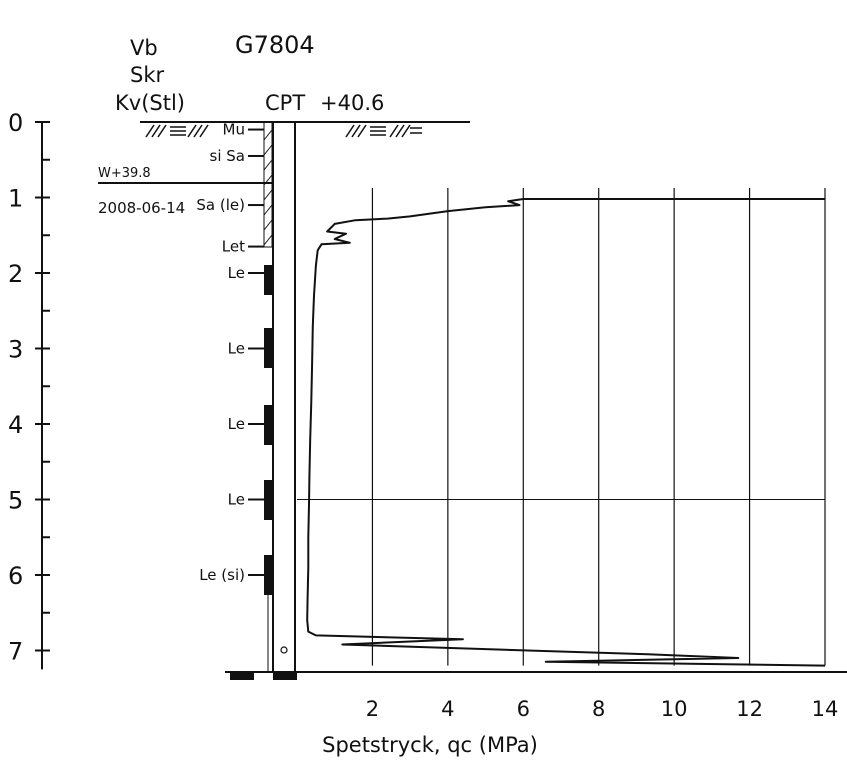 The image size is (847, 765). What do you see at coordinates (268, 396) in the screenshot?
I see `soil-column` at bounding box center [268, 396].